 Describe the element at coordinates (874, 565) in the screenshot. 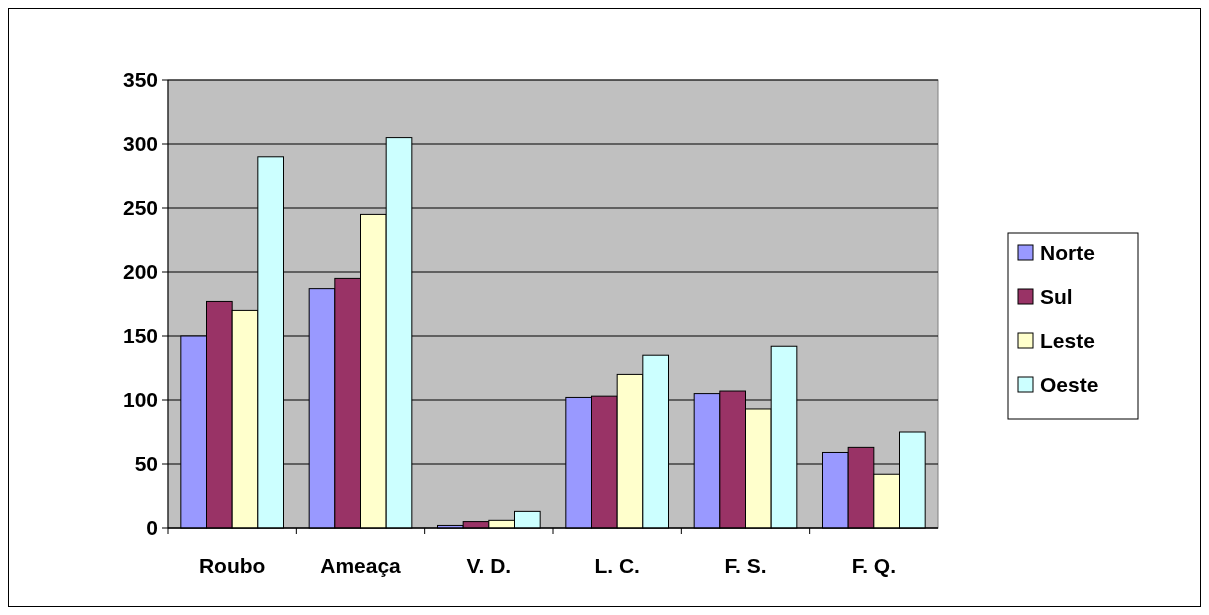

I see `x-tick-label: F. Q.` at that location.